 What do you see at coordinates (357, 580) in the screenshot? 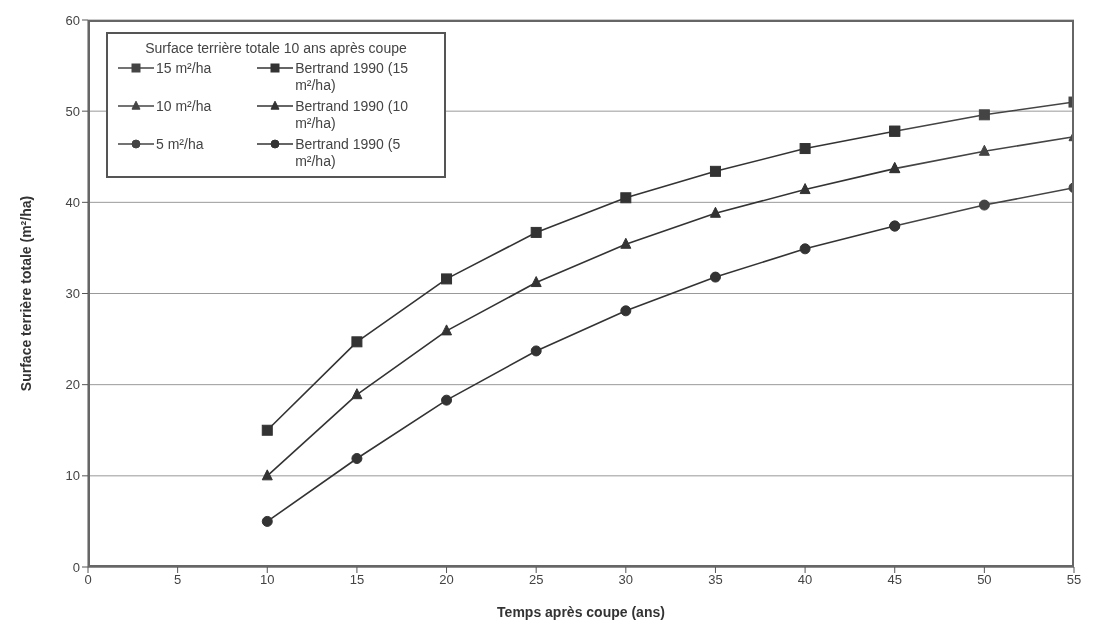
I see `x-tick-label: 15` at bounding box center [357, 580].